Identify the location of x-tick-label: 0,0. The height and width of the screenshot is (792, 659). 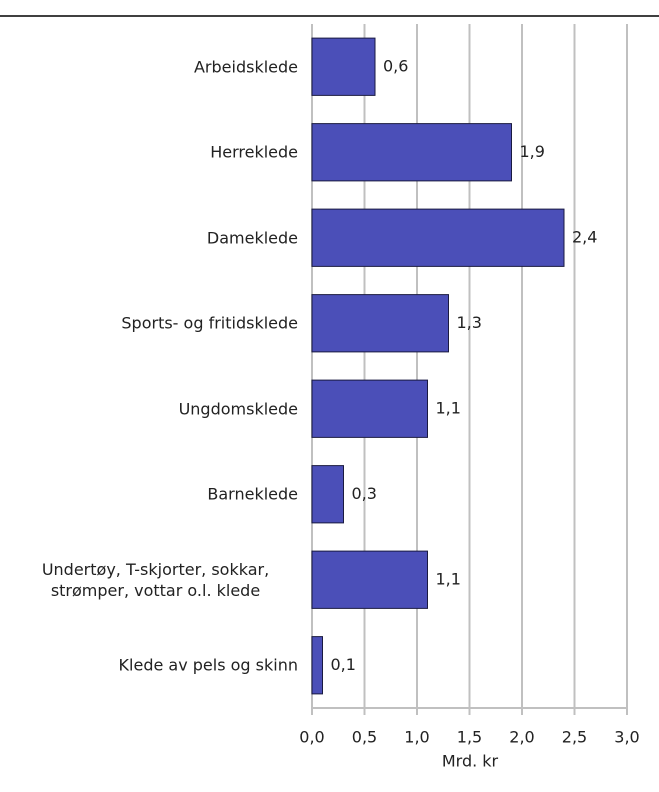
(311, 737).